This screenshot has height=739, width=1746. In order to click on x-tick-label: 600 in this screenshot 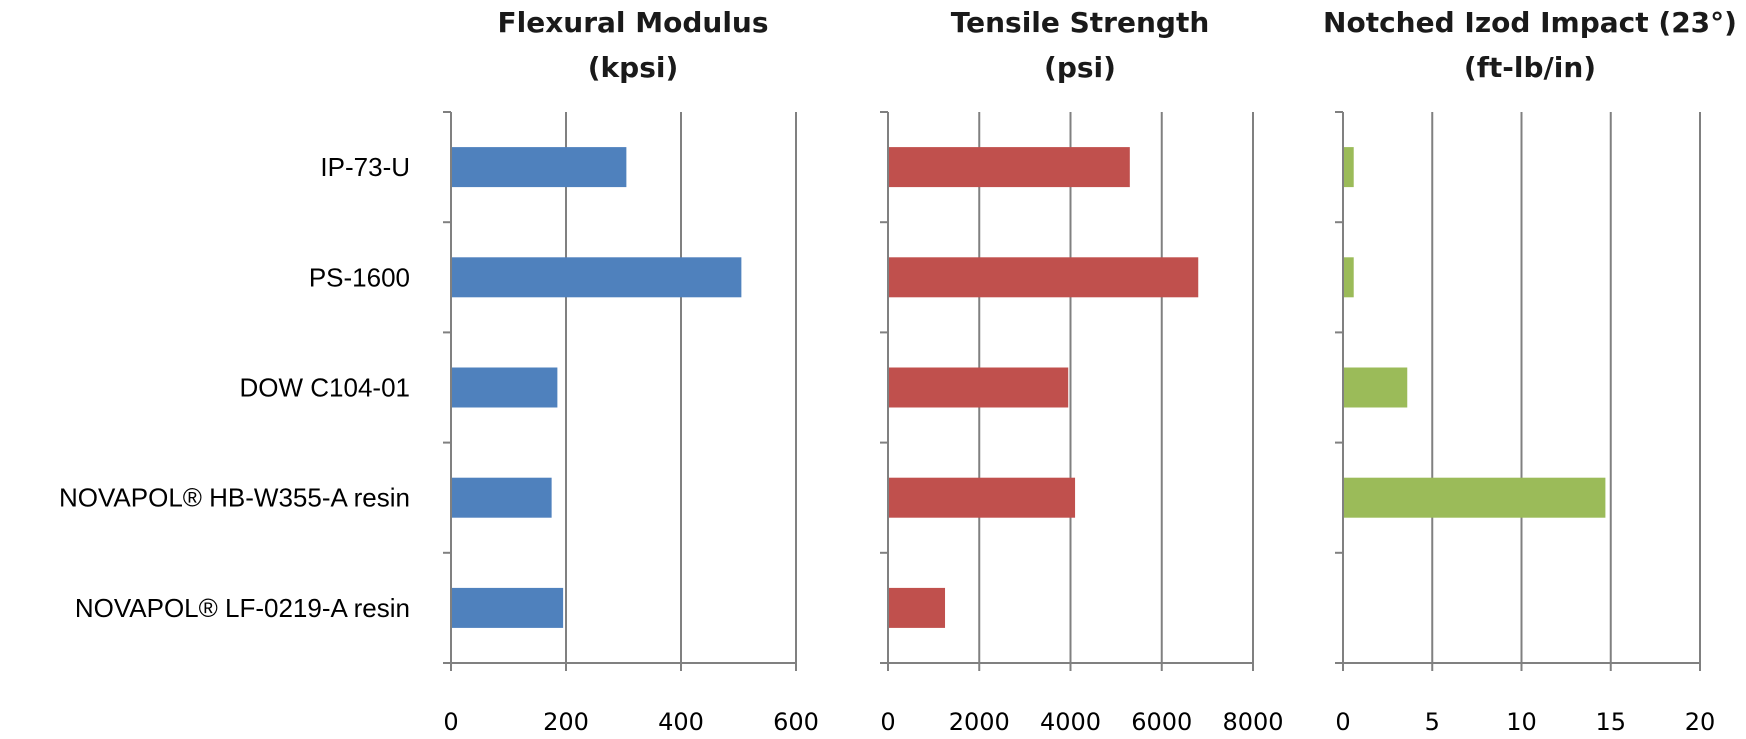, I will do `click(796, 722)`.